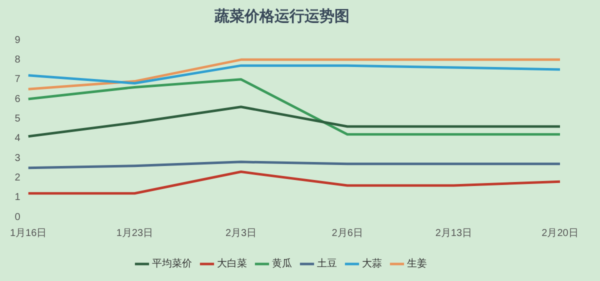  I want to click on y-tick-label: 1, so click(17, 198).